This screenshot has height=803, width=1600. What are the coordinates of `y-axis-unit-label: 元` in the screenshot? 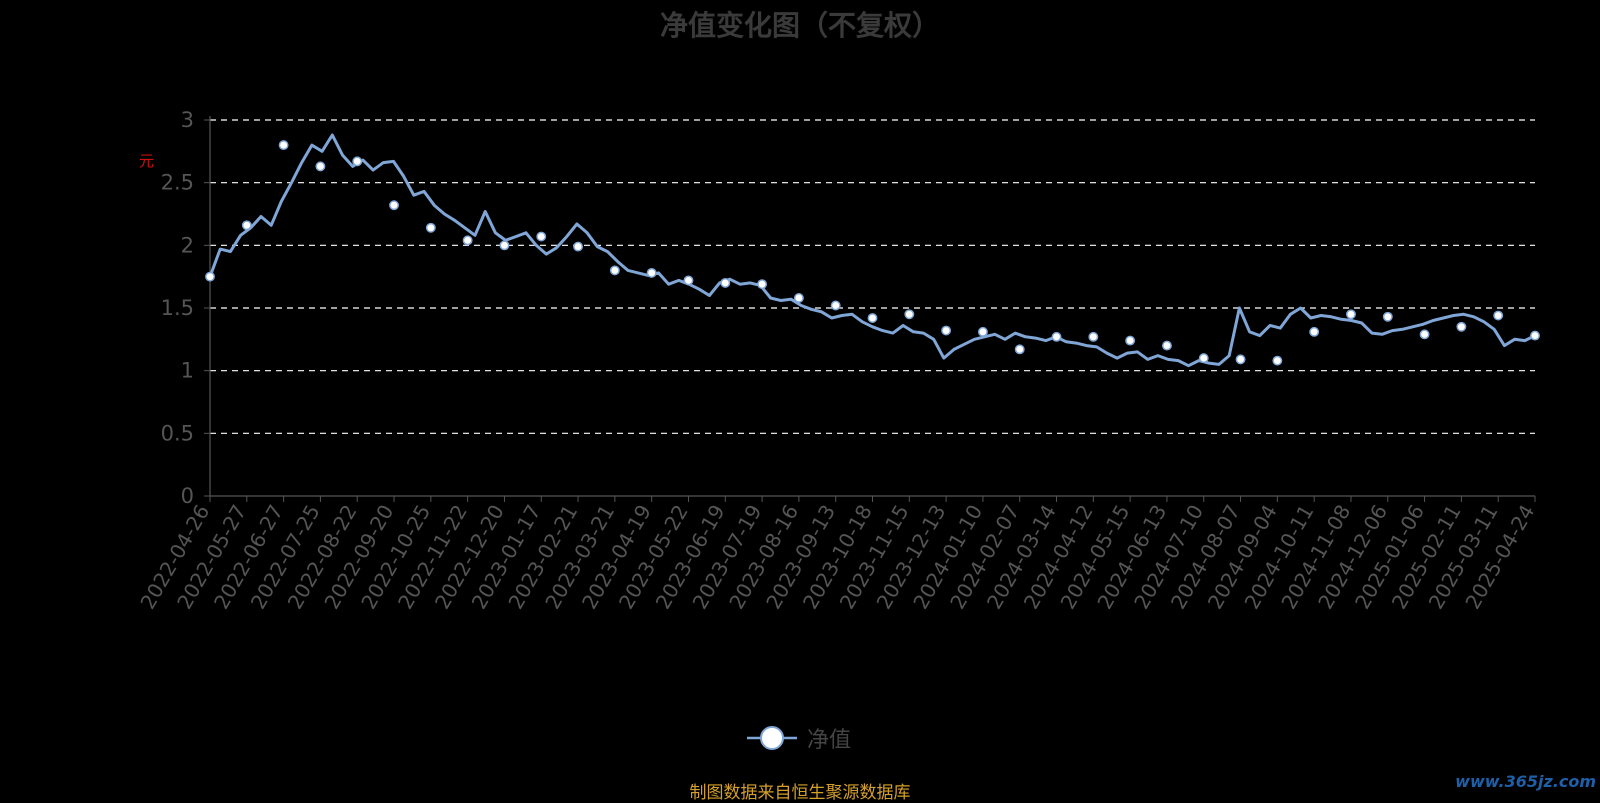 It's located at (147, 161).